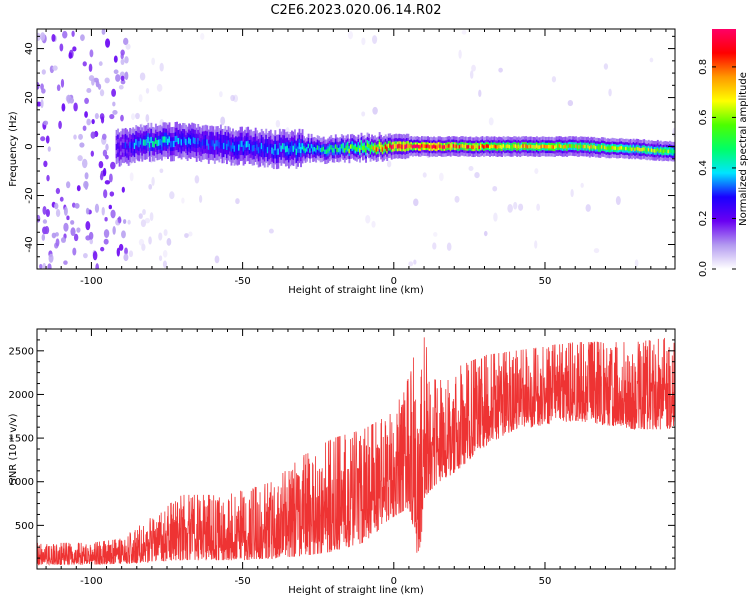 The width and height of the screenshot is (750, 600). Describe the element at coordinates (703, 168) in the screenshot. I see `colorbar-tick-label: 0.4` at that location.